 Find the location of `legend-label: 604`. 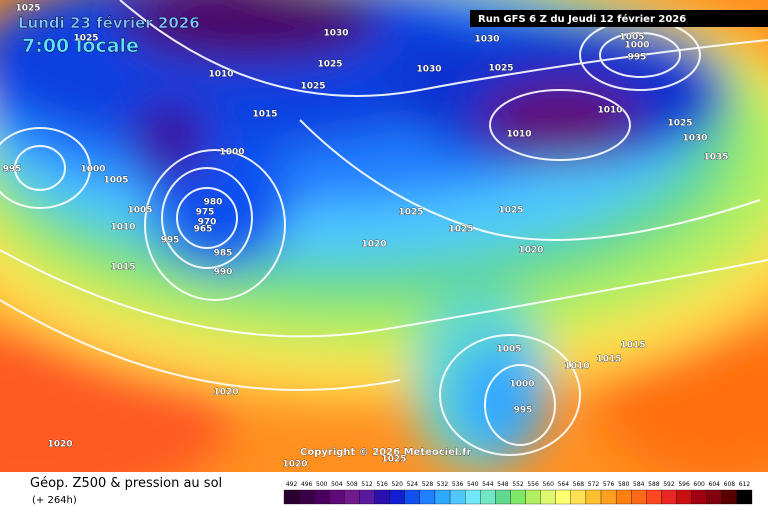

legend-label: 604 is located at coordinates (715, 484).